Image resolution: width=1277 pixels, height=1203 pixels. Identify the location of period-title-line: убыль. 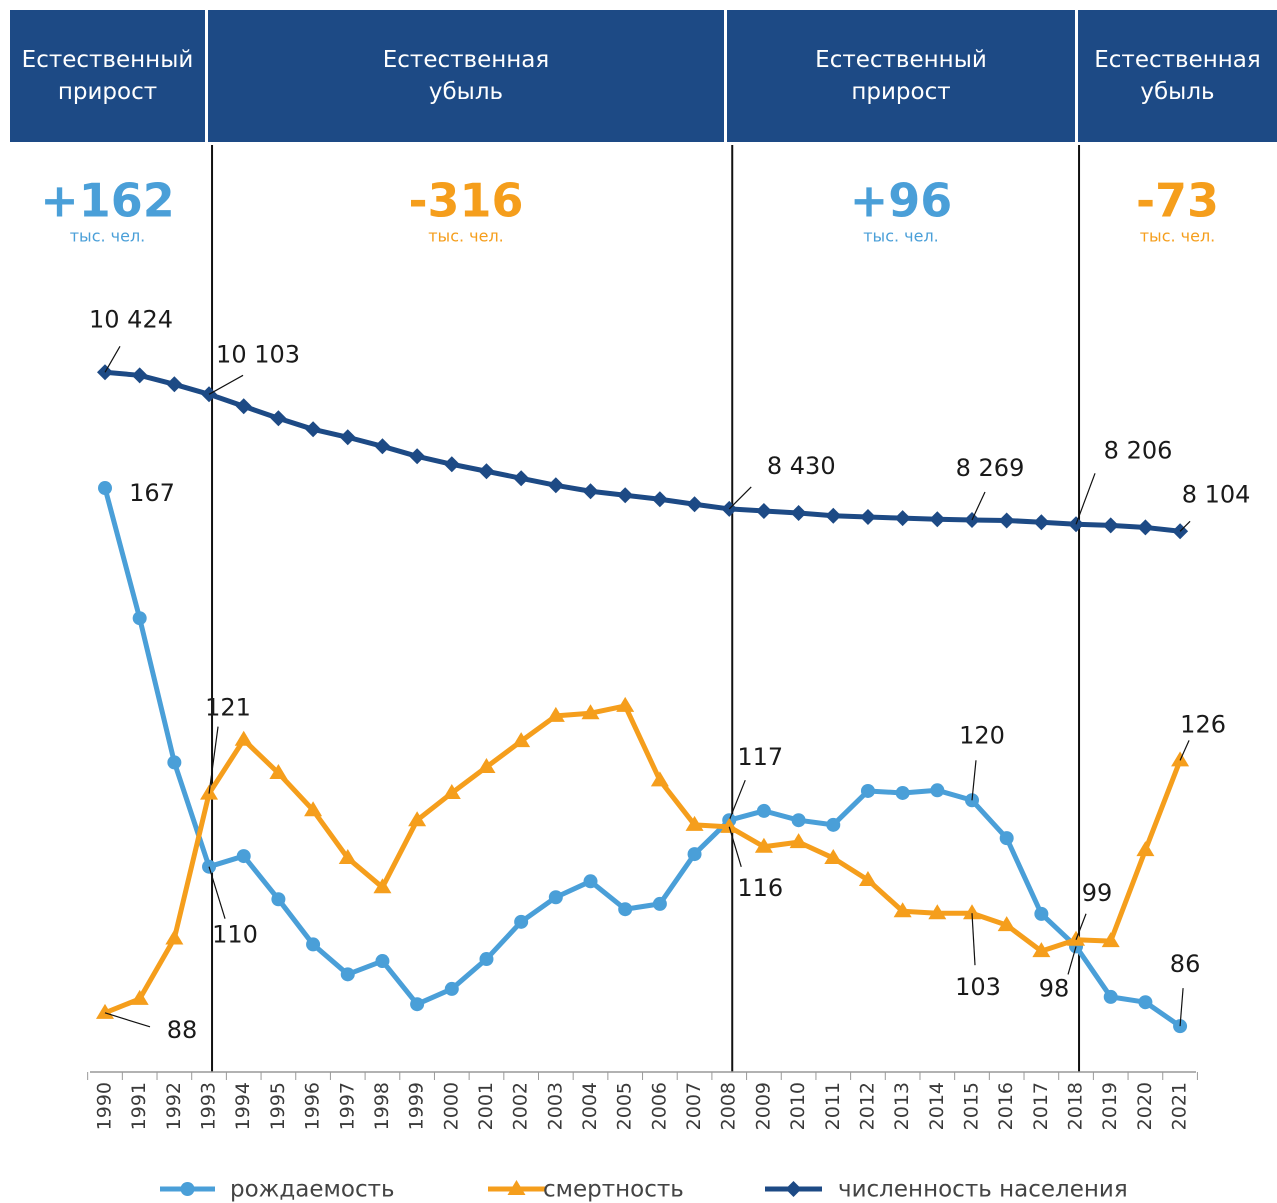
(466, 92).